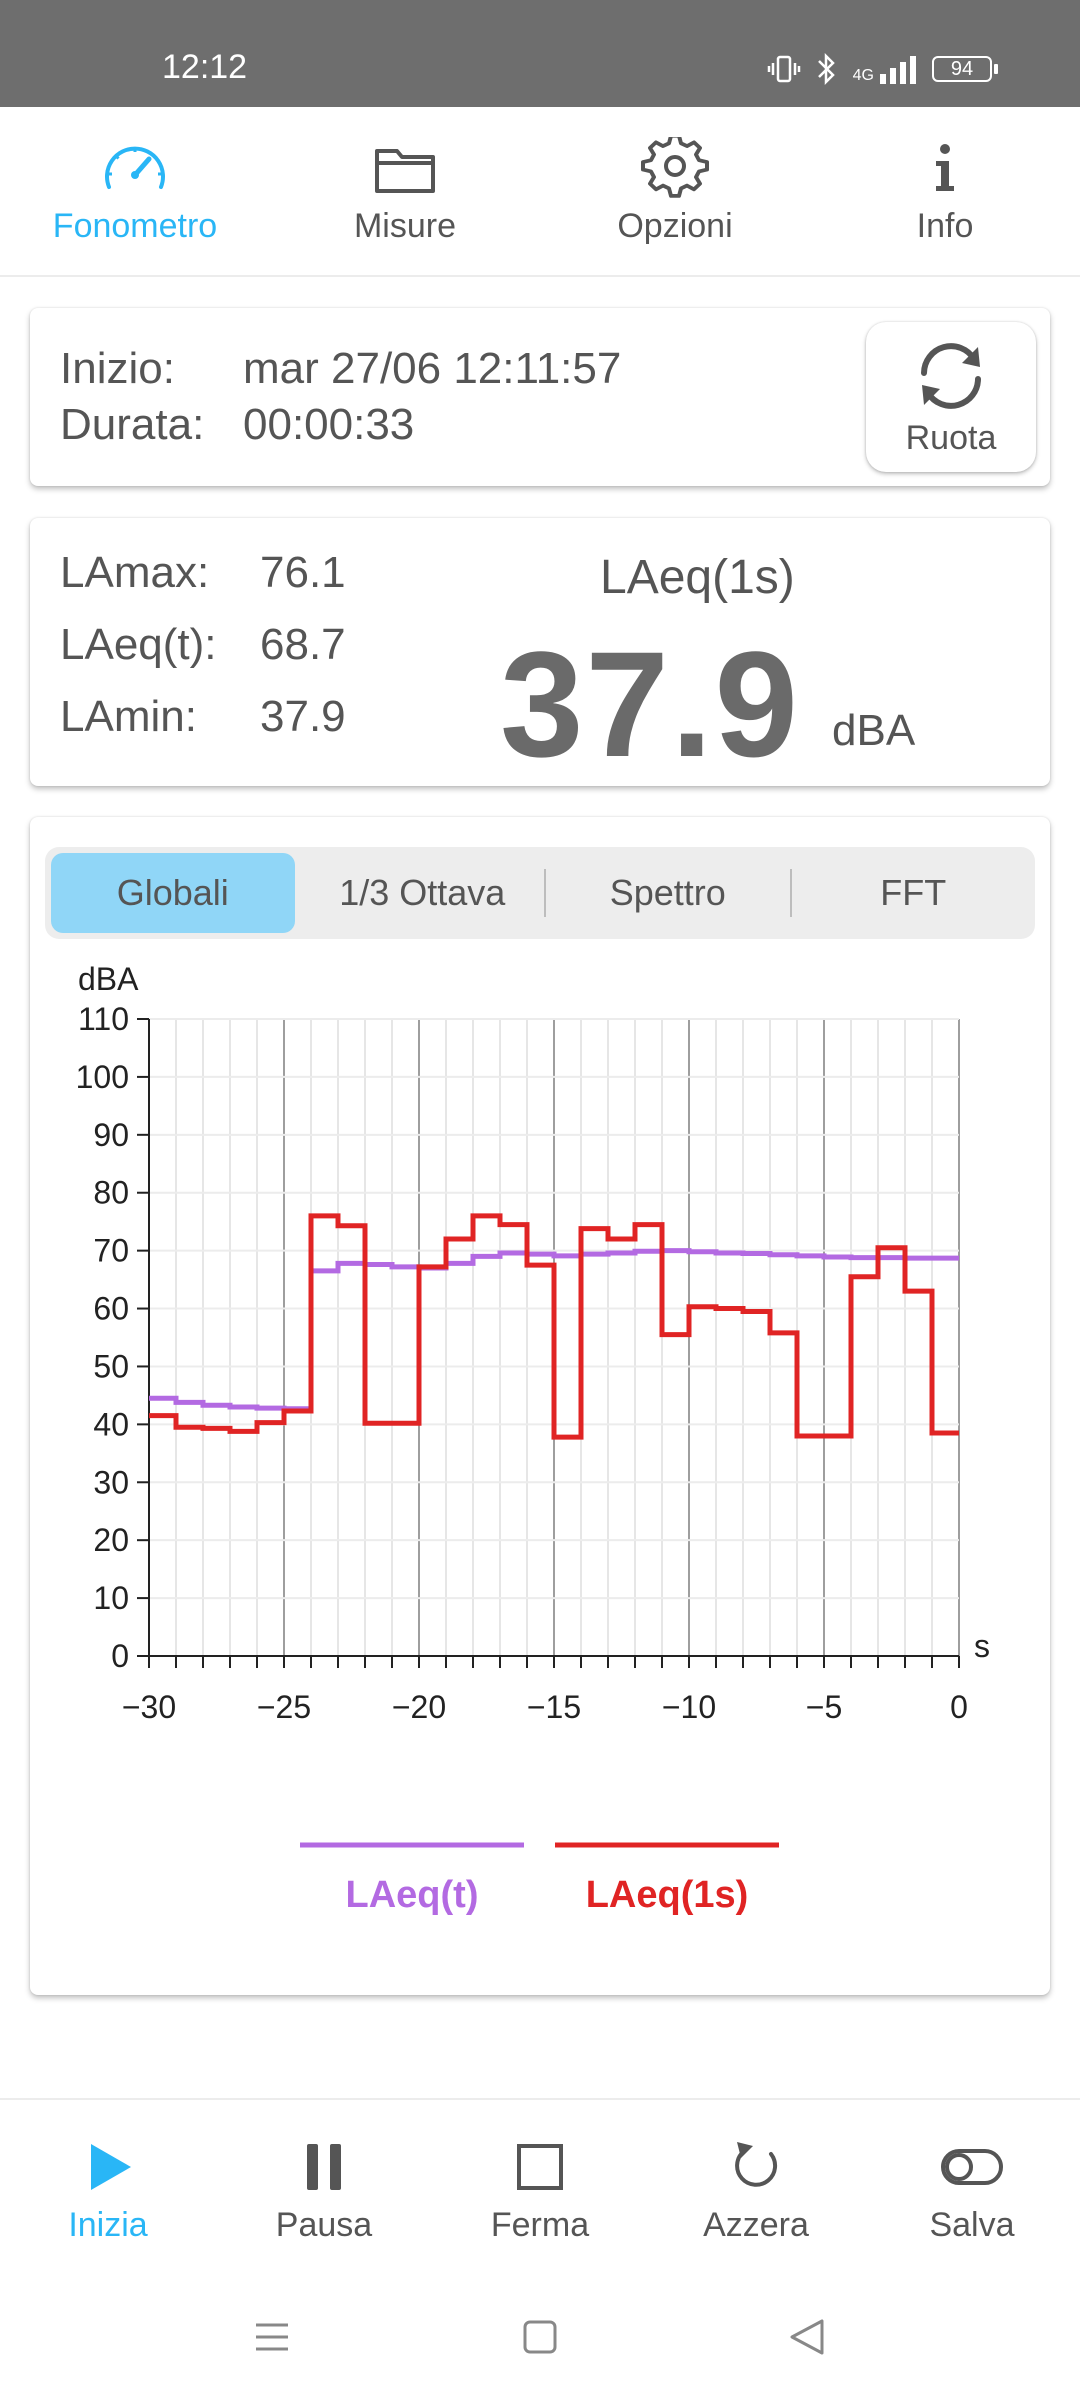 The width and height of the screenshot is (1080, 2400). I want to click on status-bar: 12:12 4G 94, so click(540, 53).